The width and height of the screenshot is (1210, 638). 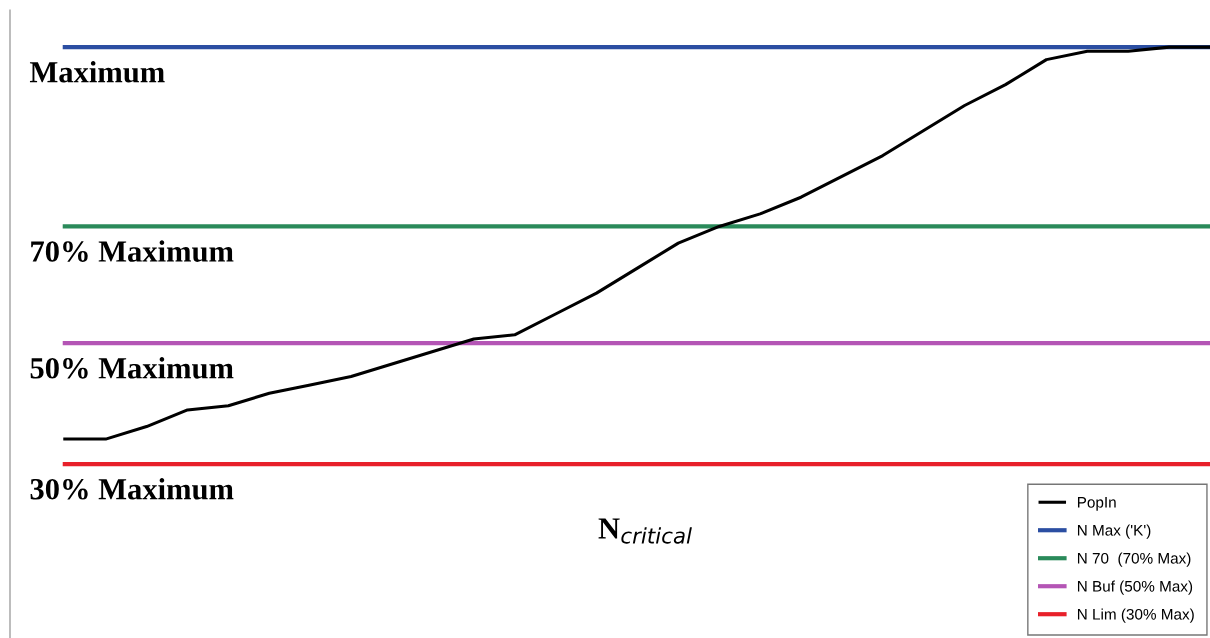 I want to click on text: N$_{critical}$, so click(x=645, y=531).